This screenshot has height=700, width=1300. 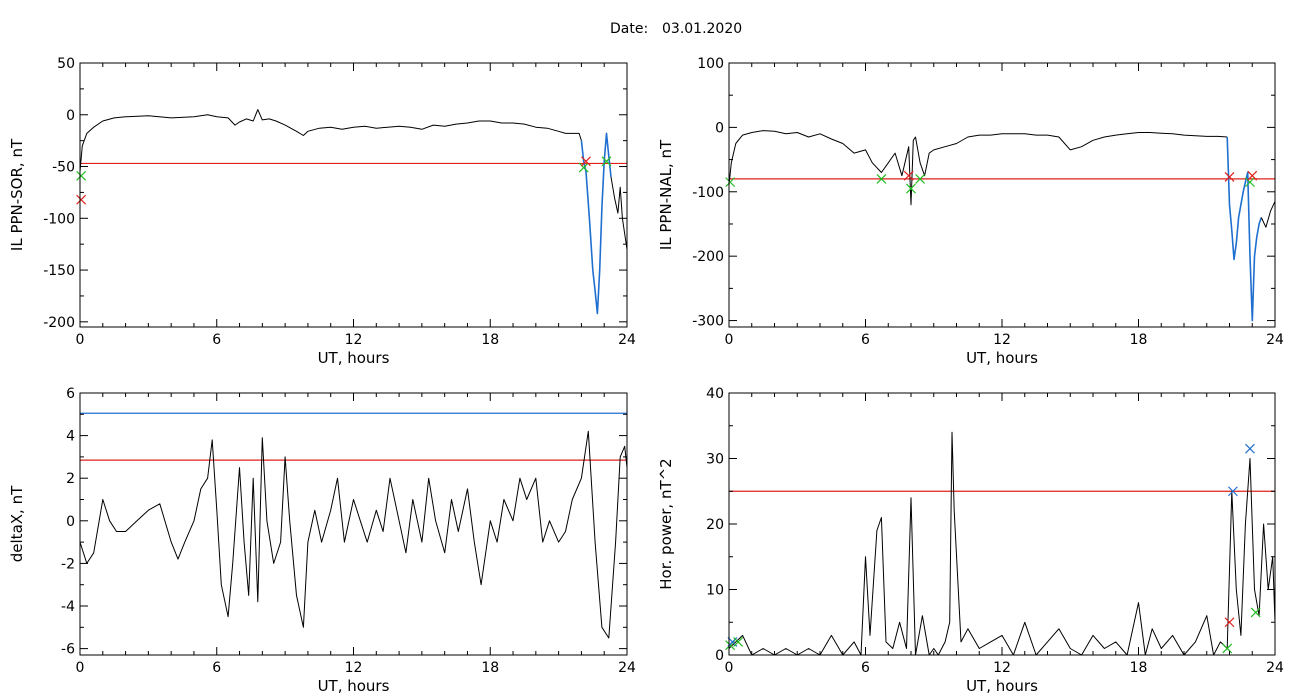 I want to click on y-tick-label: 10, so click(x=715, y=591).